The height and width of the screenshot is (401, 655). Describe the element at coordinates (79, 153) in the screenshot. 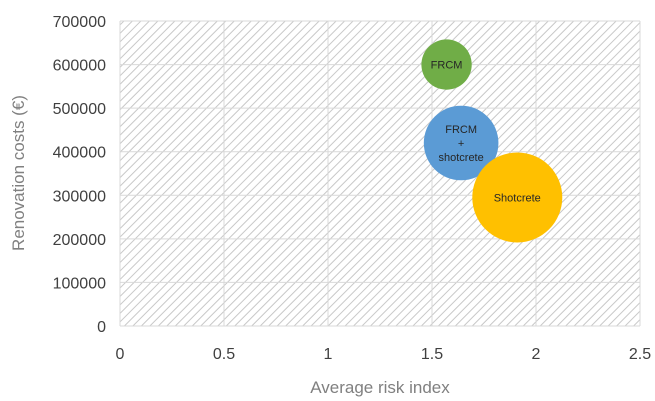

I see `y-tick-label: 400000` at that location.